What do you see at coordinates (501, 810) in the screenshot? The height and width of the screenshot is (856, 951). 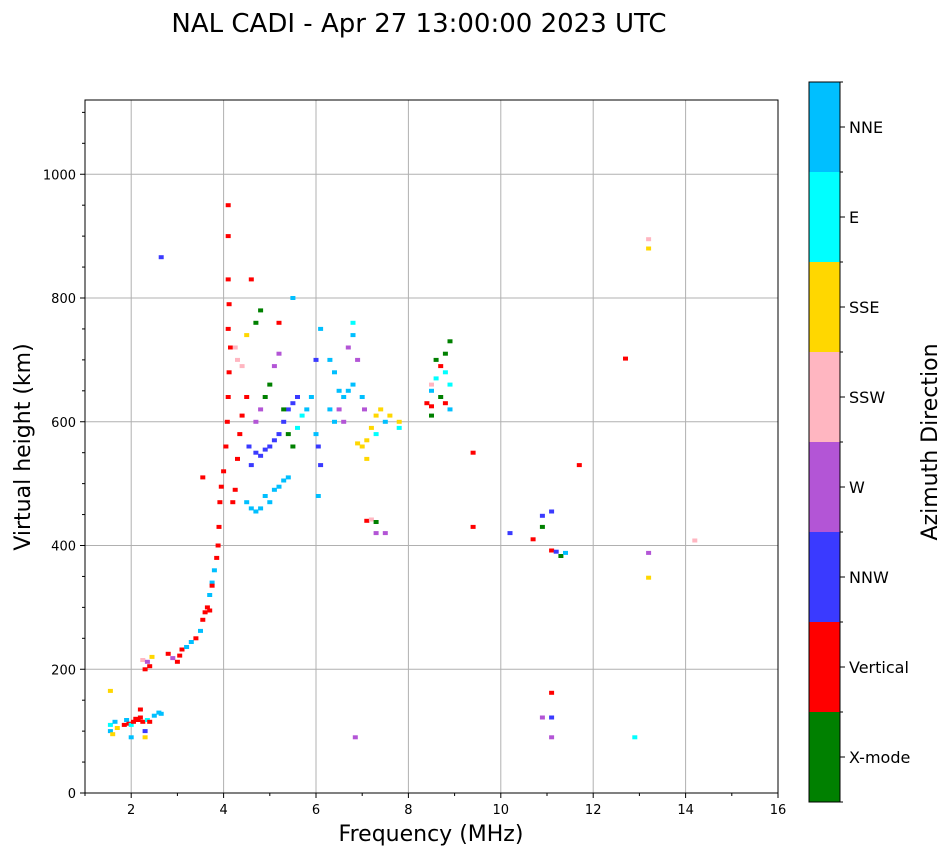 I see `x-tick-label: 10` at bounding box center [501, 810].